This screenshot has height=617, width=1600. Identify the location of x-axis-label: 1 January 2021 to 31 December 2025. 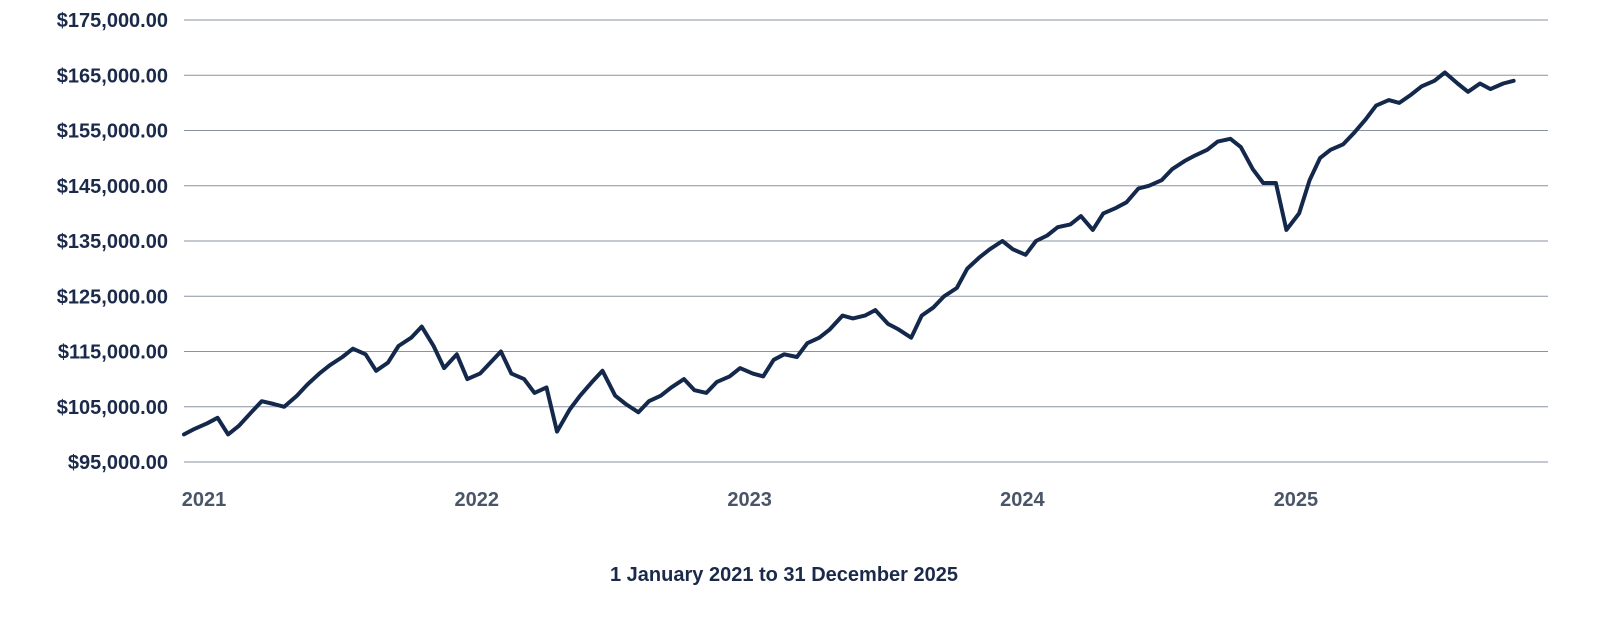
(784, 575).